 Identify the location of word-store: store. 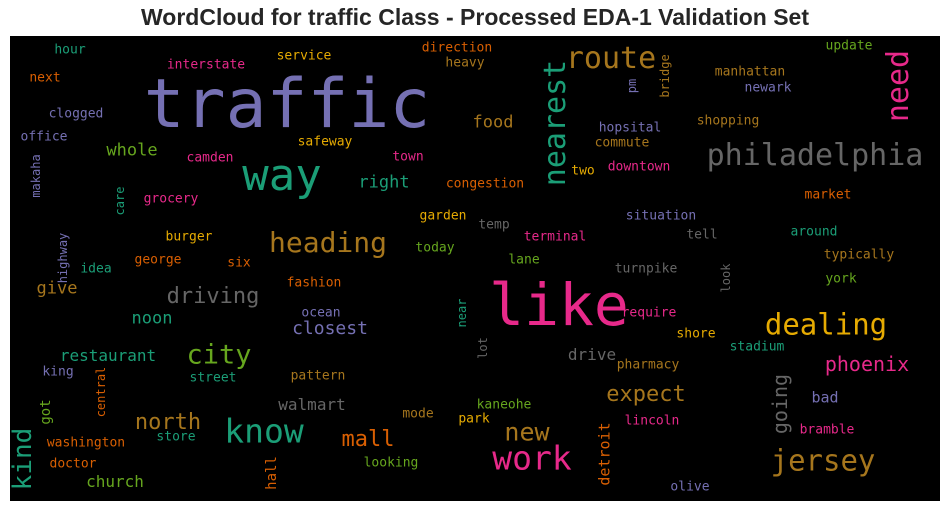
(176, 437).